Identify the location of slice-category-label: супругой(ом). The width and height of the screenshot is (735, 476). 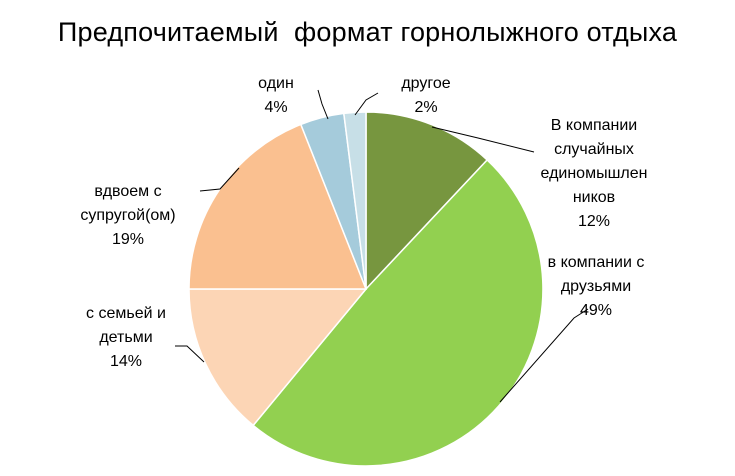
(127, 215).